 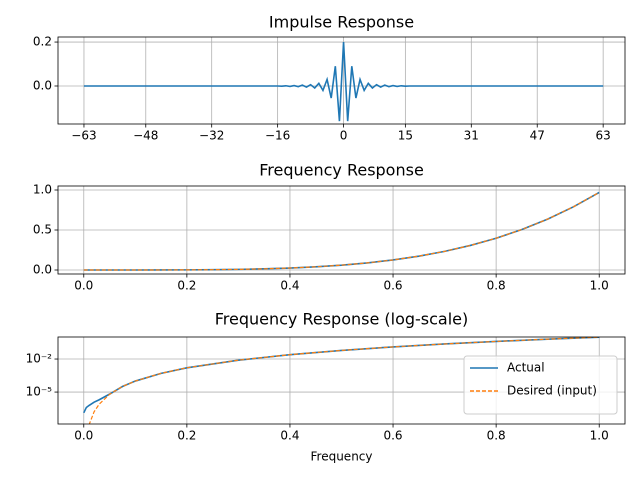 I want to click on y-tick-label: 0.5, so click(x=42, y=230).